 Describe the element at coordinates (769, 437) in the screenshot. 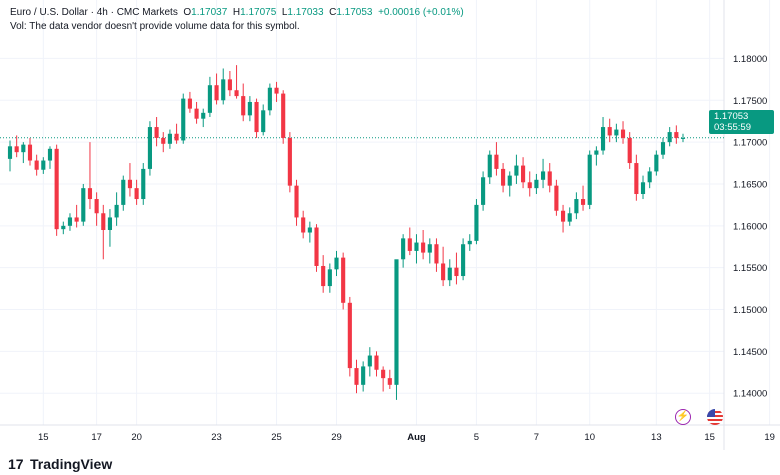

I see `x-tick-label: 19` at that location.